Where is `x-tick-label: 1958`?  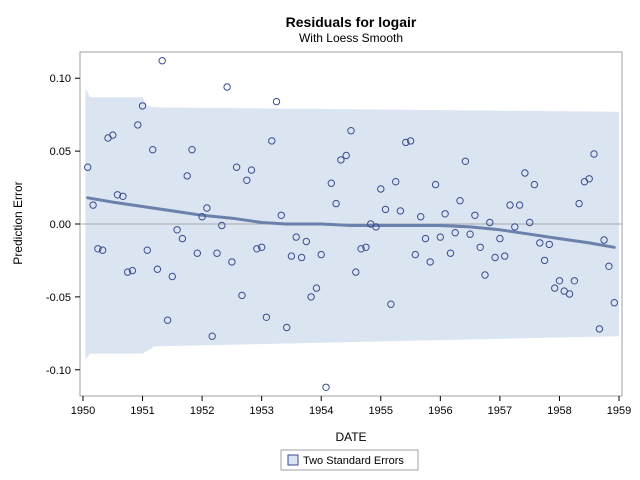 x-tick-label: 1958 is located at coordinates (559, 411).